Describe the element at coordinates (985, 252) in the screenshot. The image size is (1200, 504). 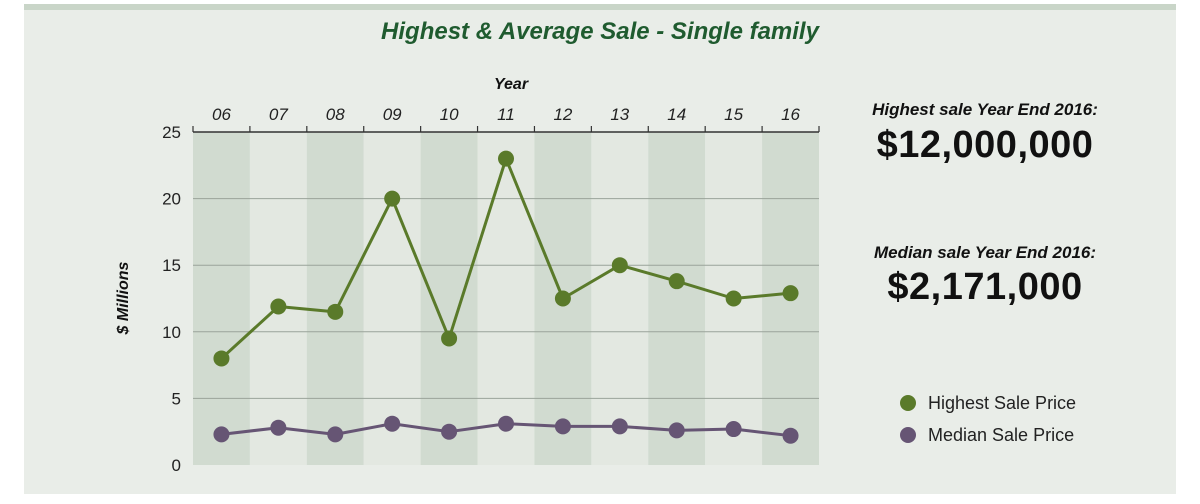
I see `median-sale-label: Median sale Year End 2016:` at that location.